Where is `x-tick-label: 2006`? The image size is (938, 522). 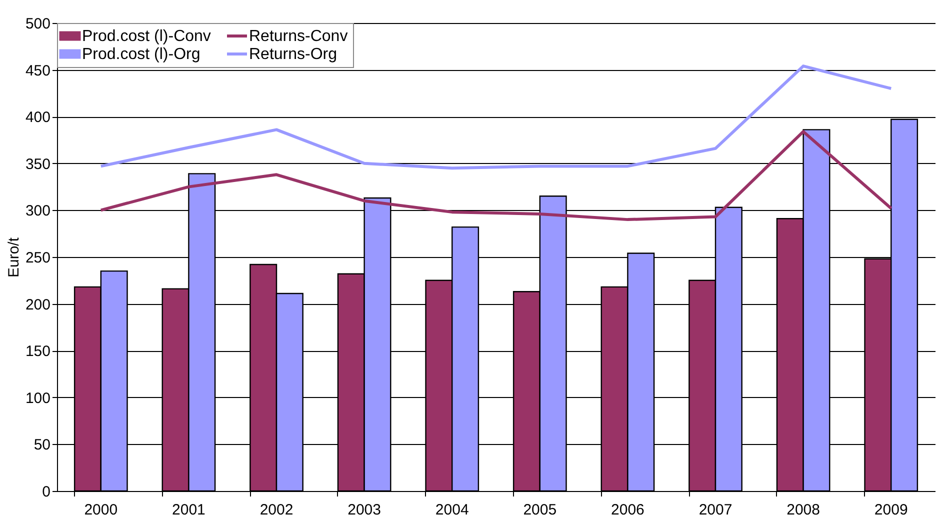
x-tick-label: 2006 is located at coordinates (627, 510).